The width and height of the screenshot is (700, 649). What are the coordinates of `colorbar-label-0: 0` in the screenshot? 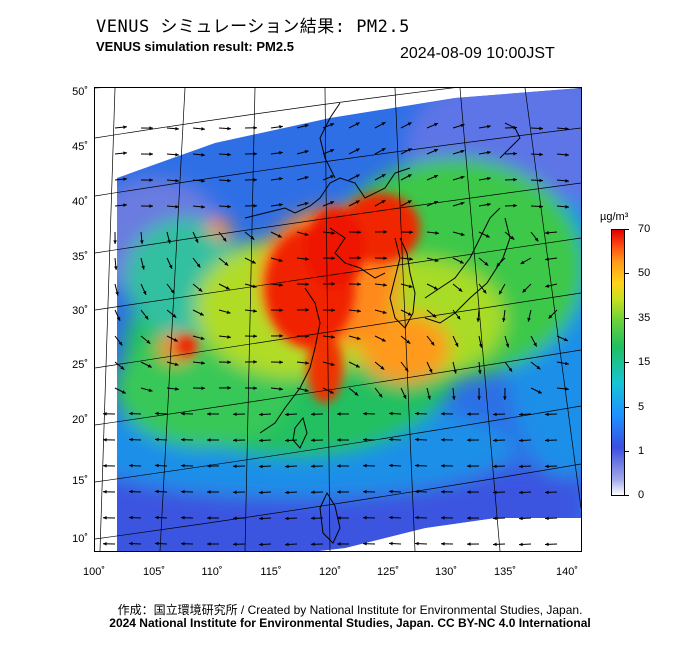 It's located at (641, 495).